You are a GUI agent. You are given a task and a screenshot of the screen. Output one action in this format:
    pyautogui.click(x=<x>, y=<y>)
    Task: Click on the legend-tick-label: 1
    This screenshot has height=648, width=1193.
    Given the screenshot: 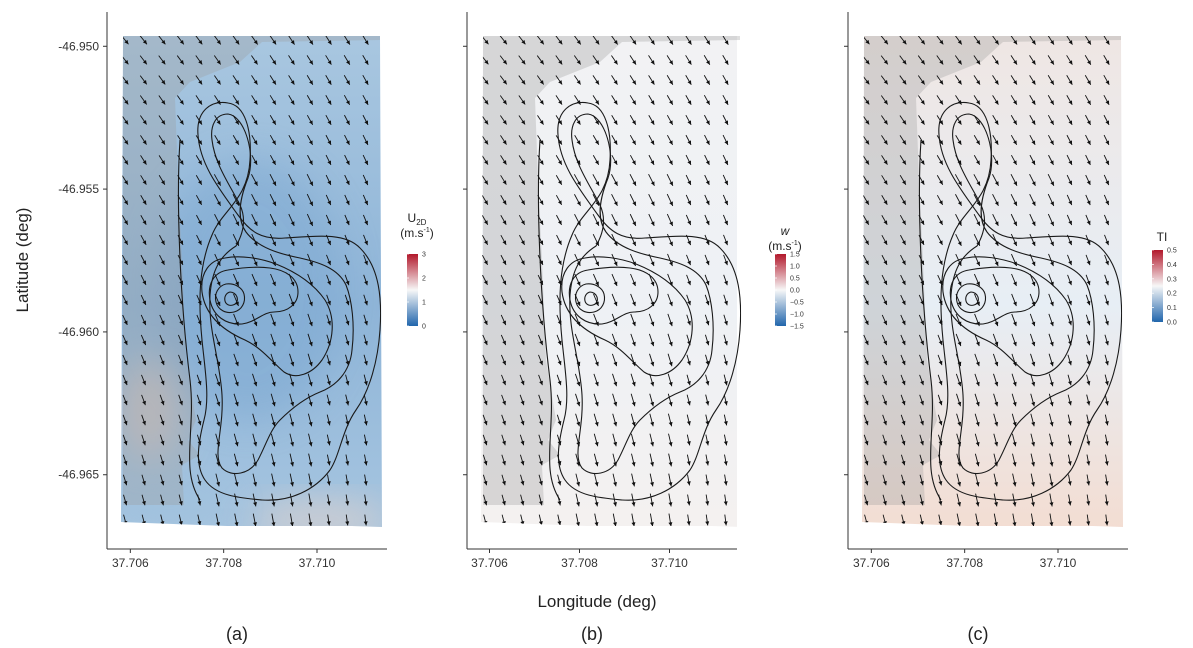 What is the action you would take?
    pyautogui.click(x=424, y=303)
    